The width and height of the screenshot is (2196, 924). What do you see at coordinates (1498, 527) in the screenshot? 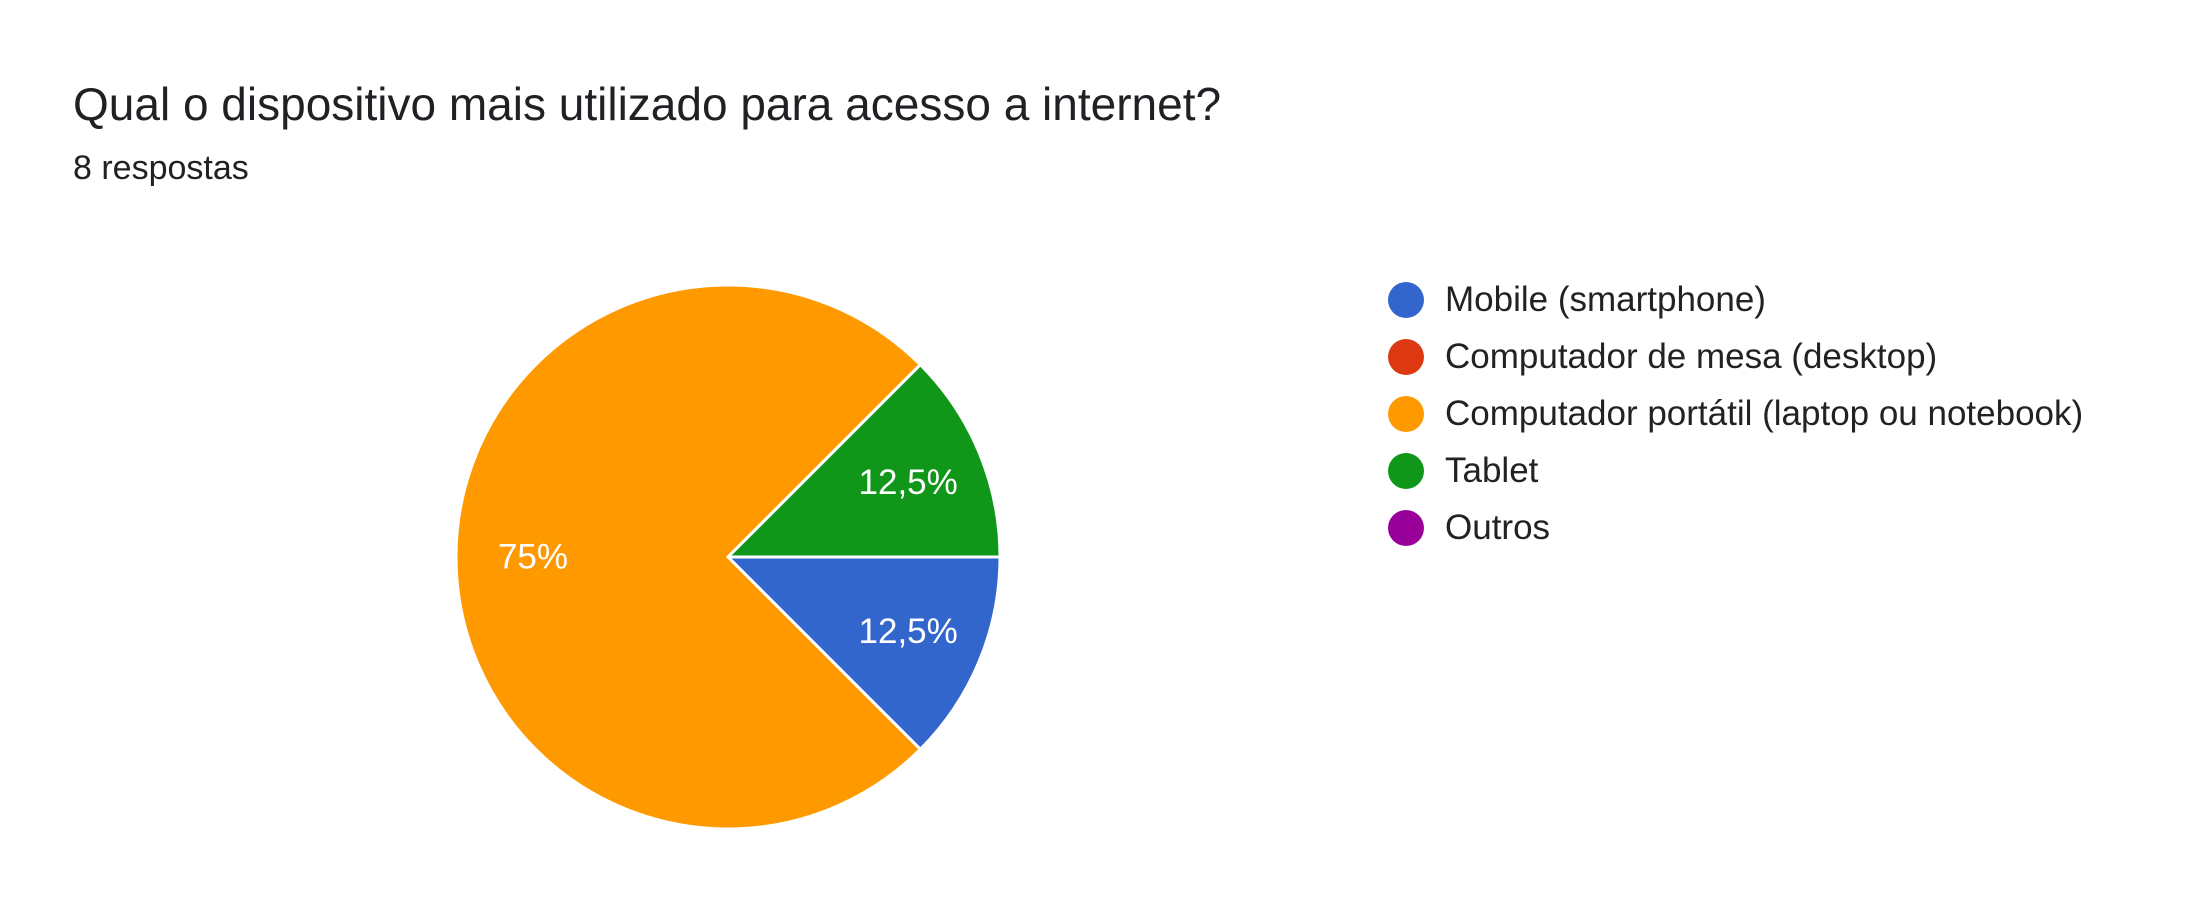
I see `legend-label: Outros` at bounding box center [1498, 527].